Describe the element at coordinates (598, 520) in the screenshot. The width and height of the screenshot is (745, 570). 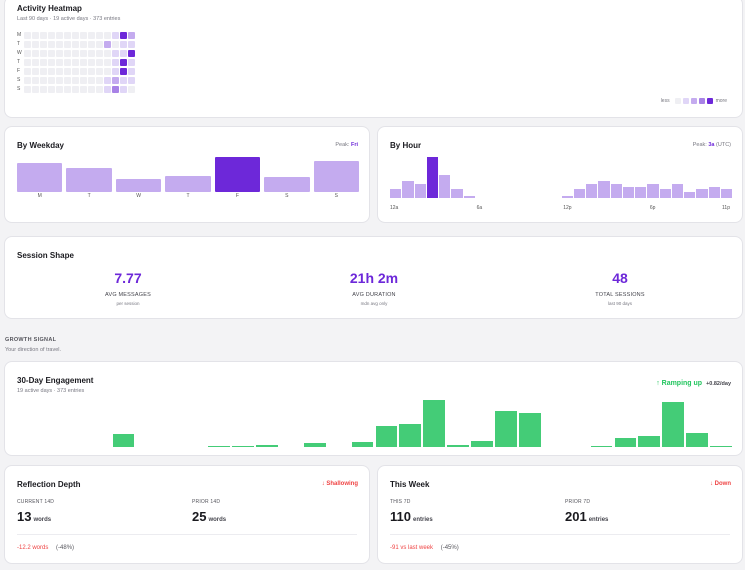
I see `metric-unit: entries` at that location.